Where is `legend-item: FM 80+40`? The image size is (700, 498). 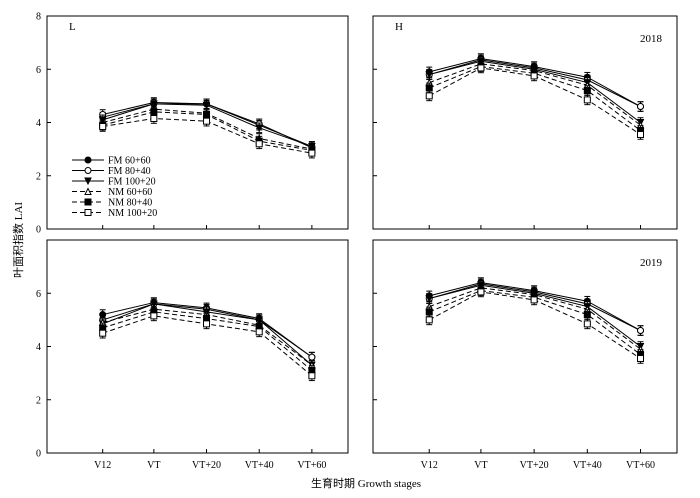
legend-item: FM 80+40 is located at coordinates (111, 171).